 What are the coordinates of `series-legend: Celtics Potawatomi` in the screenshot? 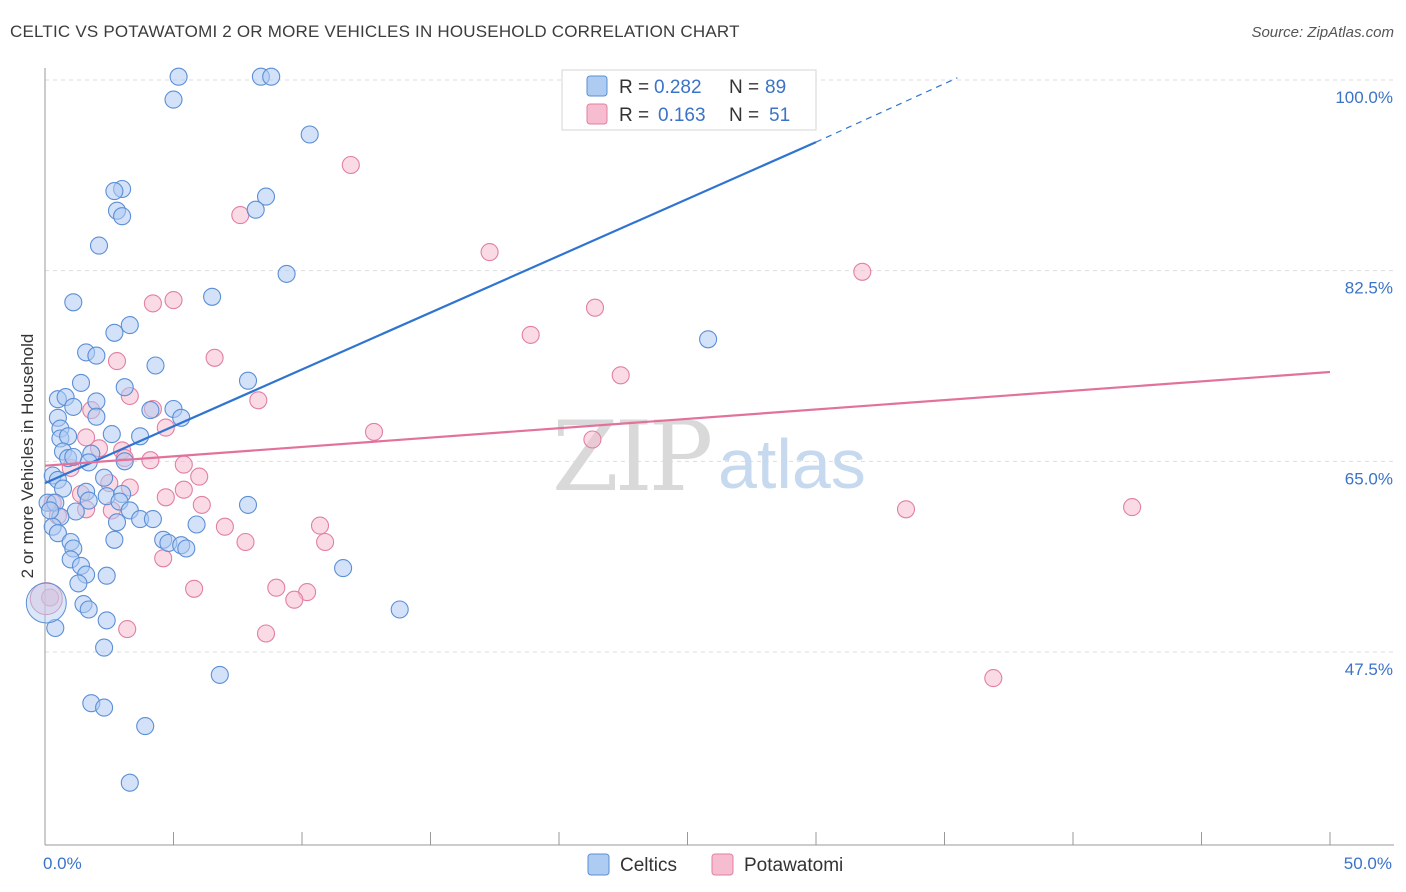 It's located at (715, 864).